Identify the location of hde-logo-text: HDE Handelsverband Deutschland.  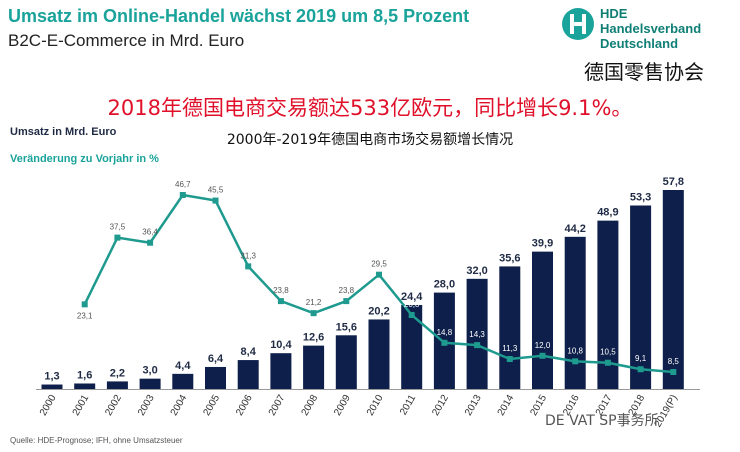
(650, 28).